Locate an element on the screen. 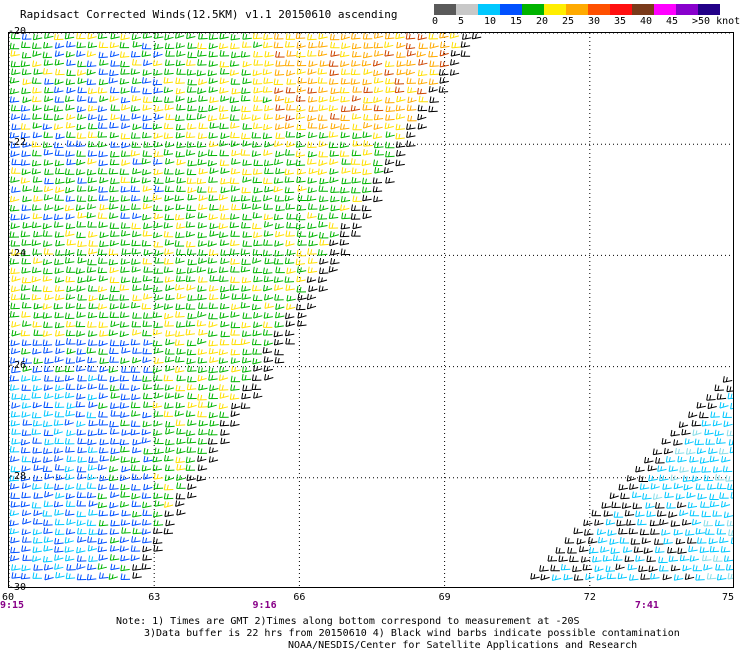  time-label: 7:41 is located at coordinates (646, 605).